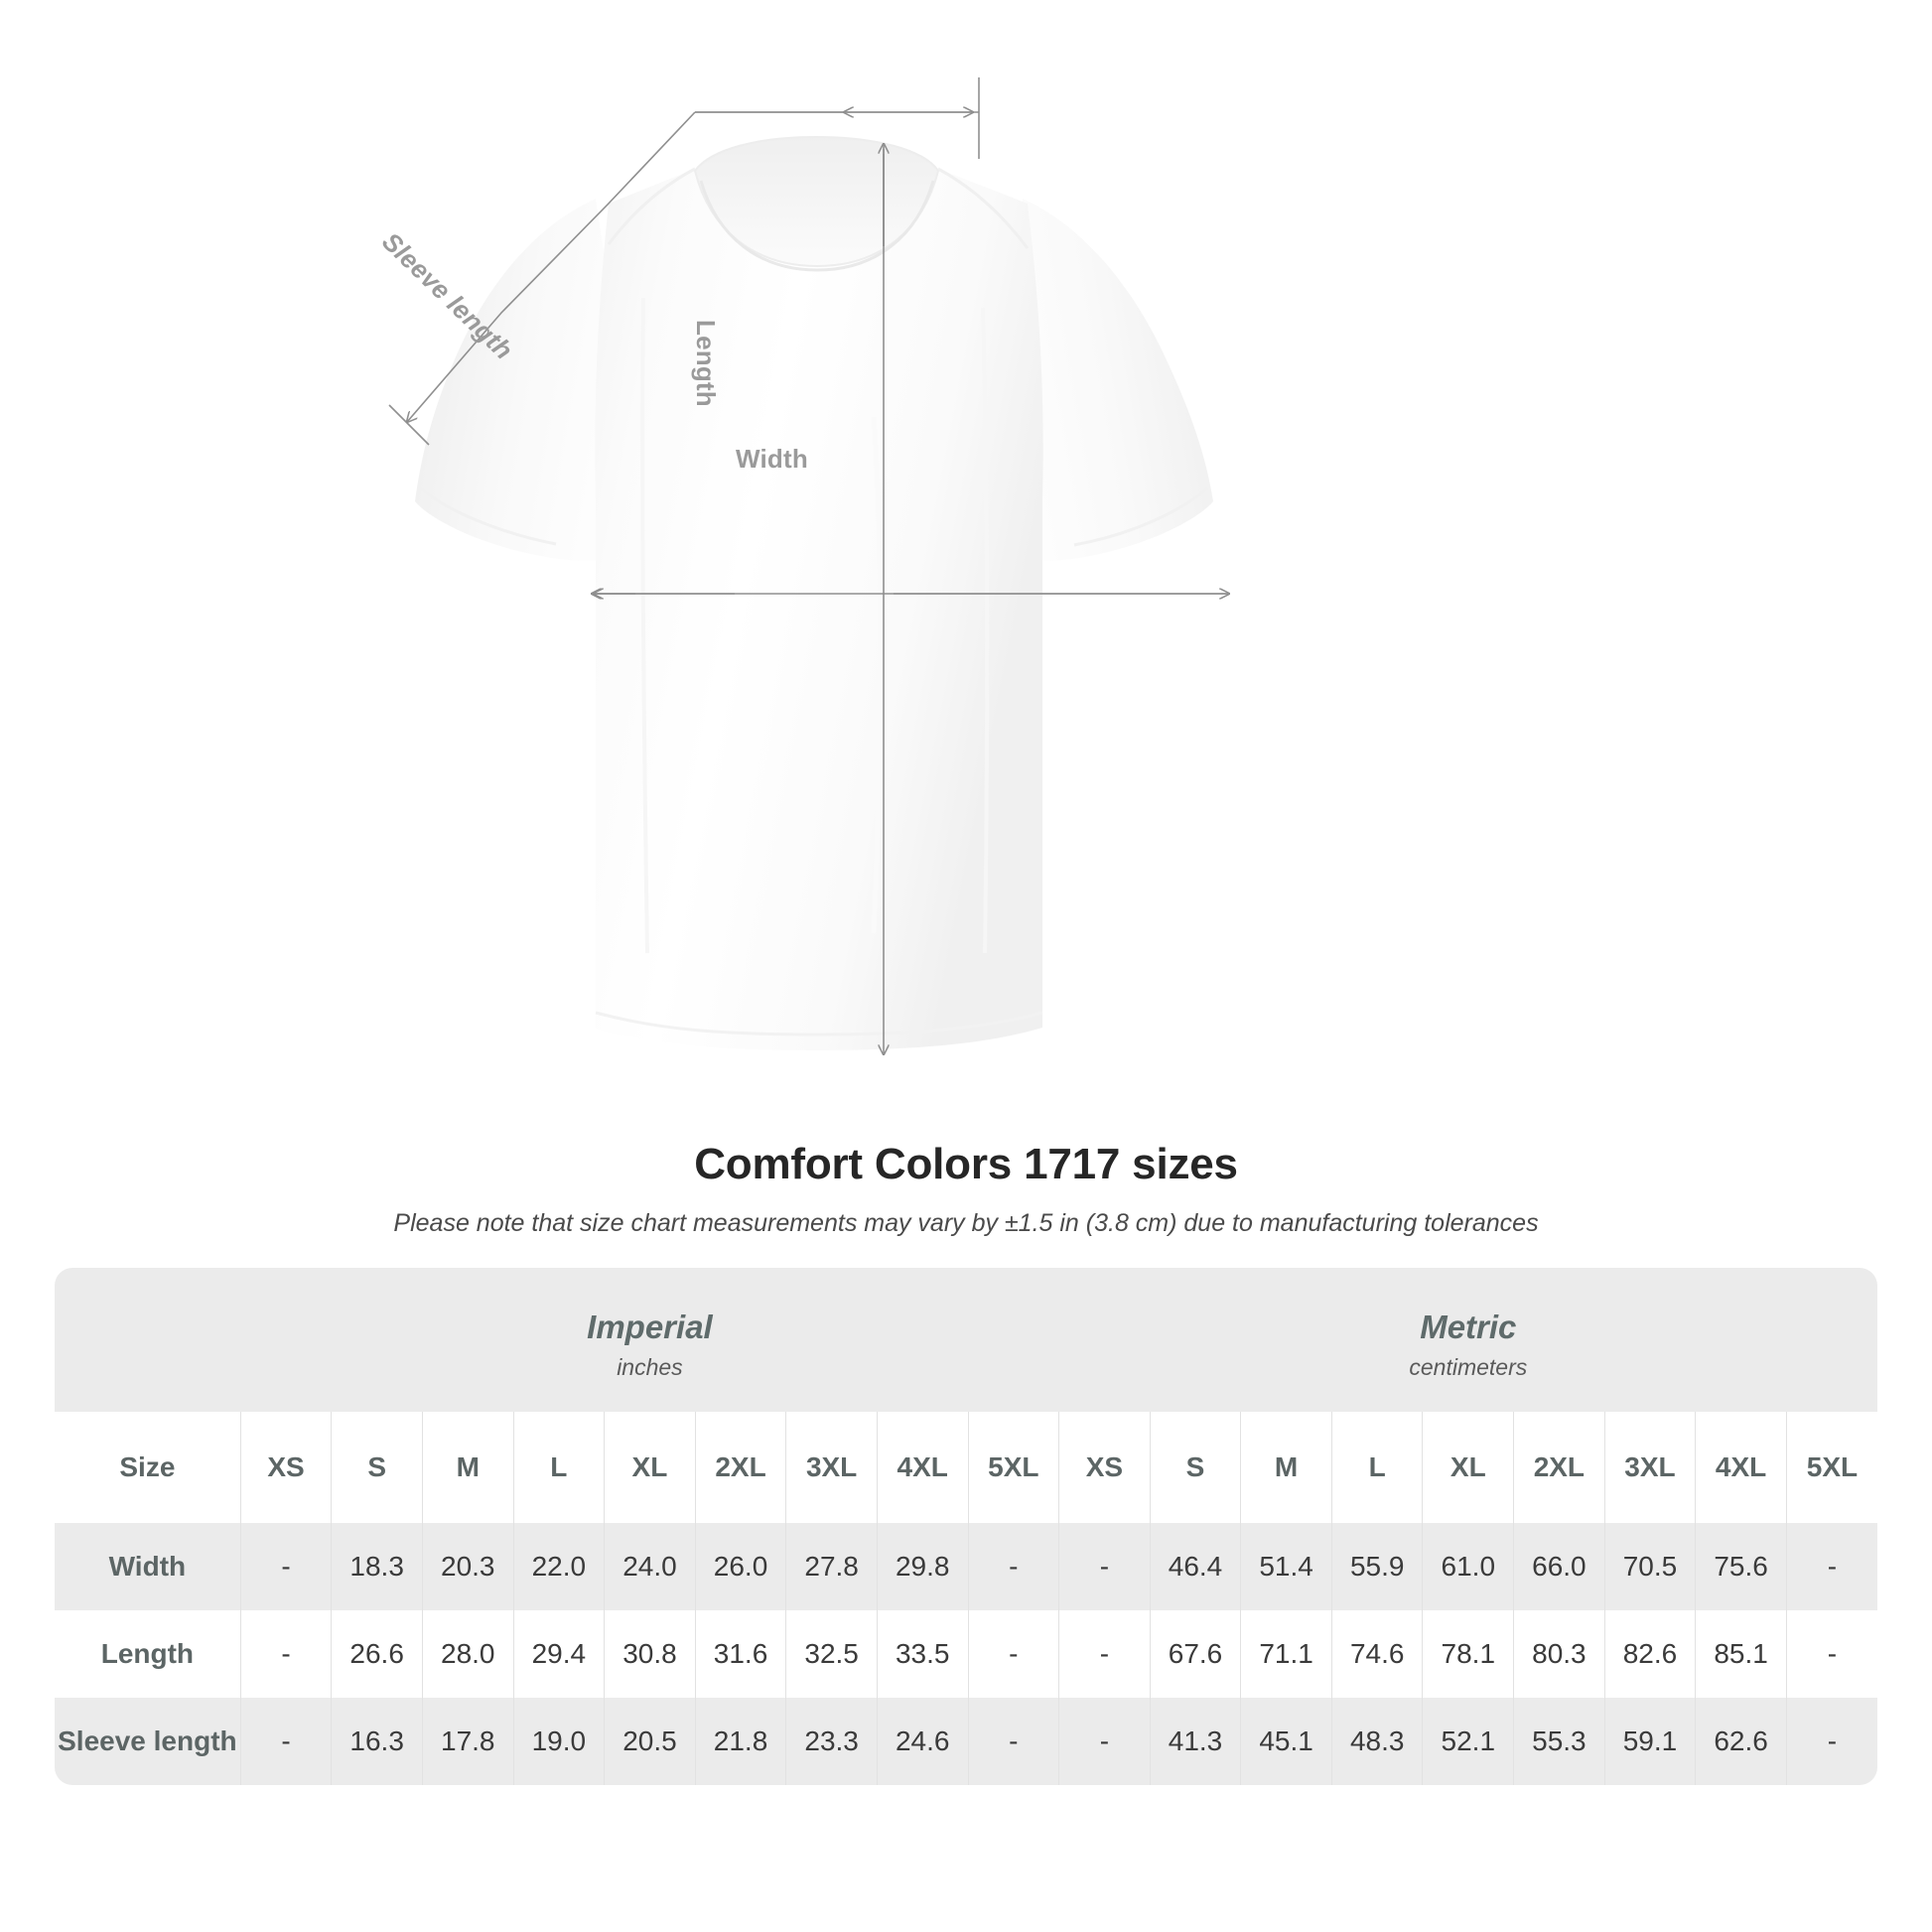 This screenshot has height=1932, width=1932. I want to click on cell-sleeve-length-metric-2xl: 55.3, so click(1559, 1741).